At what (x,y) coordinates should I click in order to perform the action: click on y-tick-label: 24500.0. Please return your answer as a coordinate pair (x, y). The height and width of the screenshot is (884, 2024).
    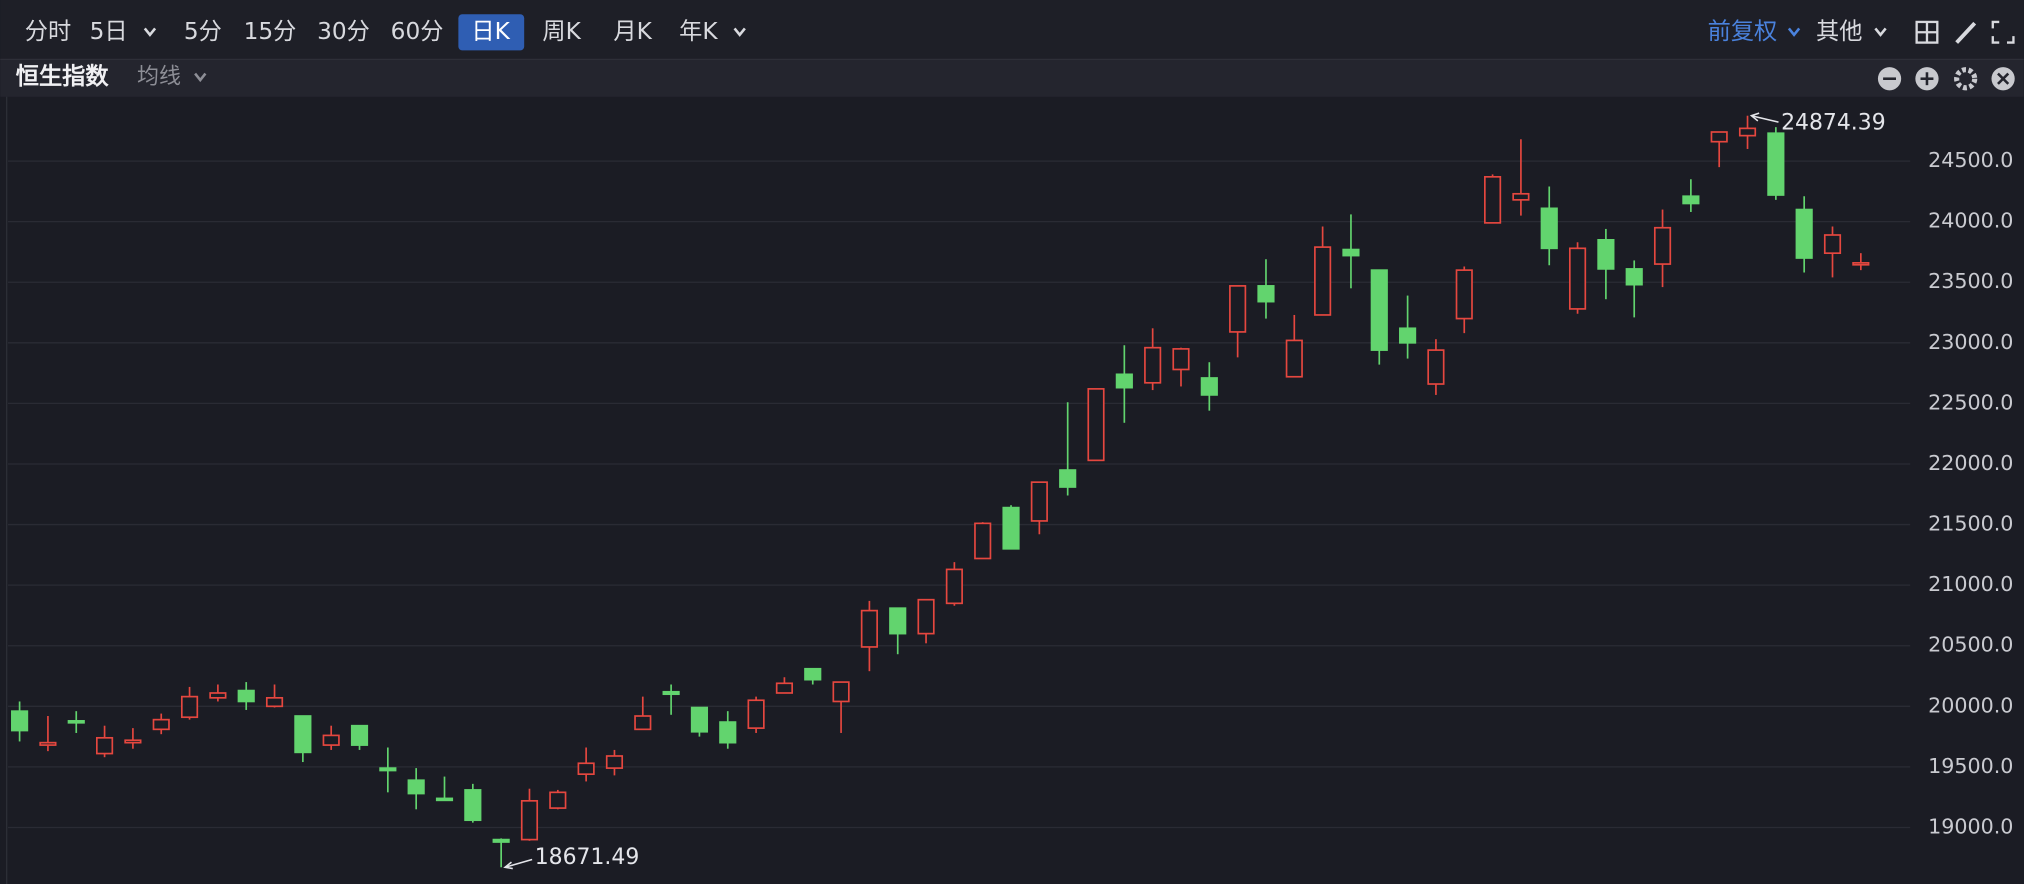
    Looking at the image, I should click on (1970, 160).